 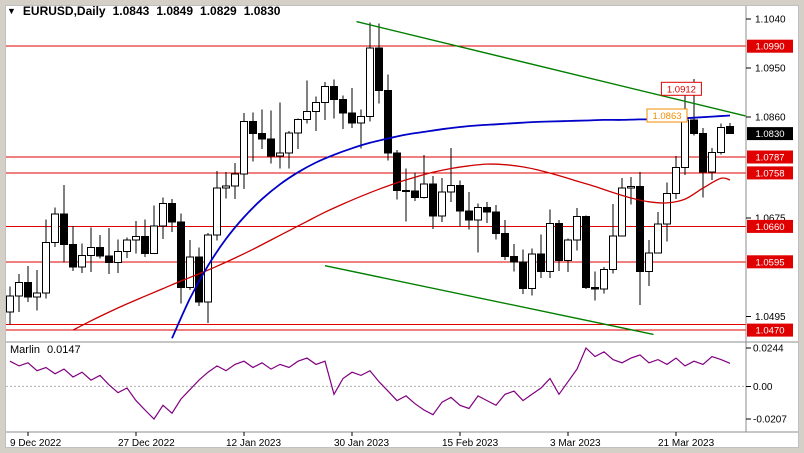 What do you see at coordinates (770, 118) in the screenshot?
I see `y-axis-tick-label: 1.0860` at bounding box center [770, 118].